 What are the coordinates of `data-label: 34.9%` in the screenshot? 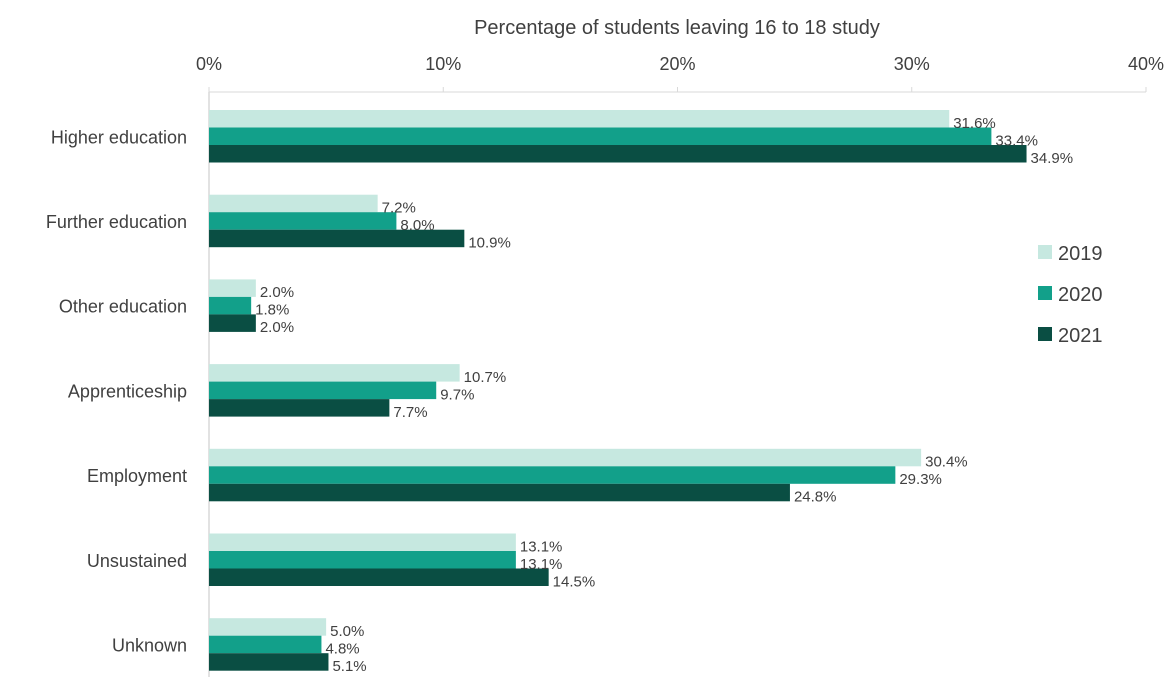 It's located at (1052, 158).